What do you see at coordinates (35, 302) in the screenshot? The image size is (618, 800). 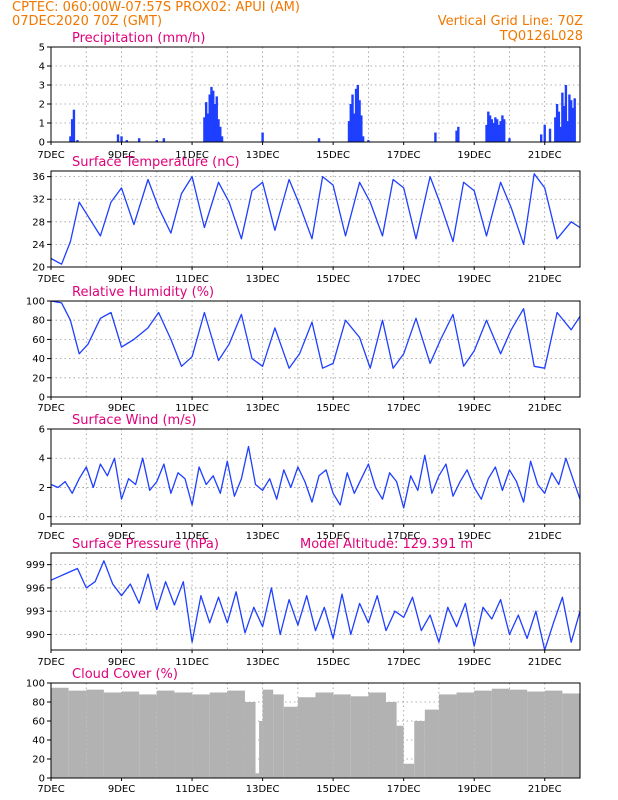 I see `y-tick-label: 100` at bounding box center [35, 302].